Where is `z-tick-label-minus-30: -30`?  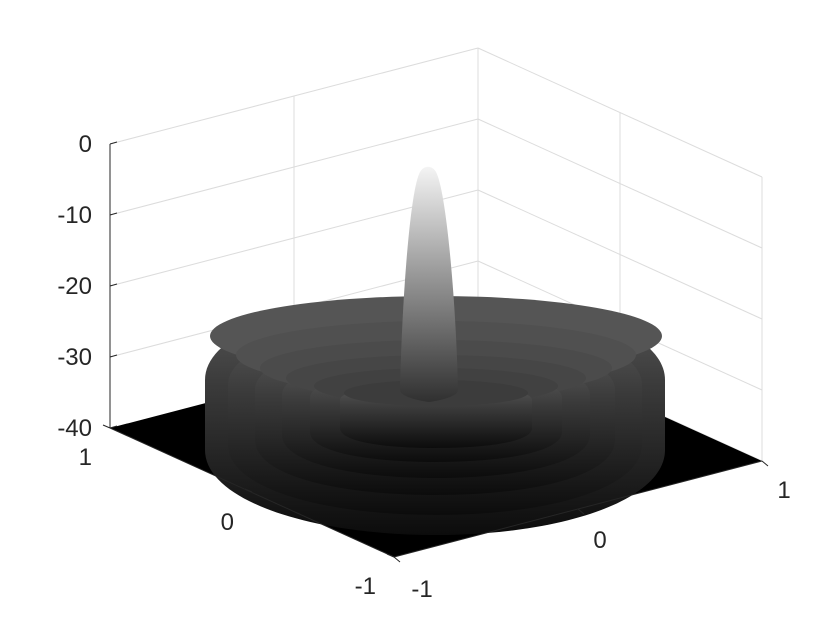
z-tick-label-minus-30: -30 is located at coordinates (74, 357).